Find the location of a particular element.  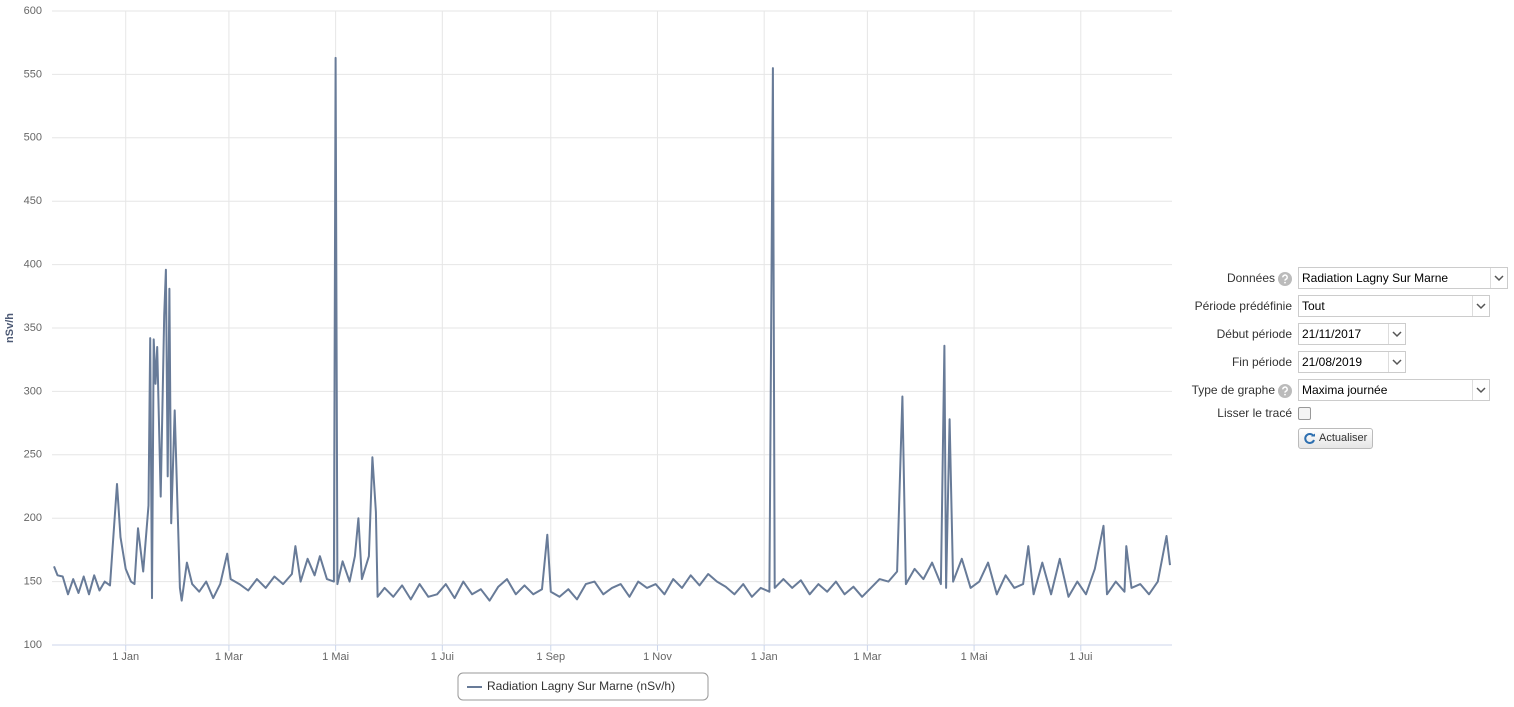

field-label: Données is located at coordinates (1259, 278).